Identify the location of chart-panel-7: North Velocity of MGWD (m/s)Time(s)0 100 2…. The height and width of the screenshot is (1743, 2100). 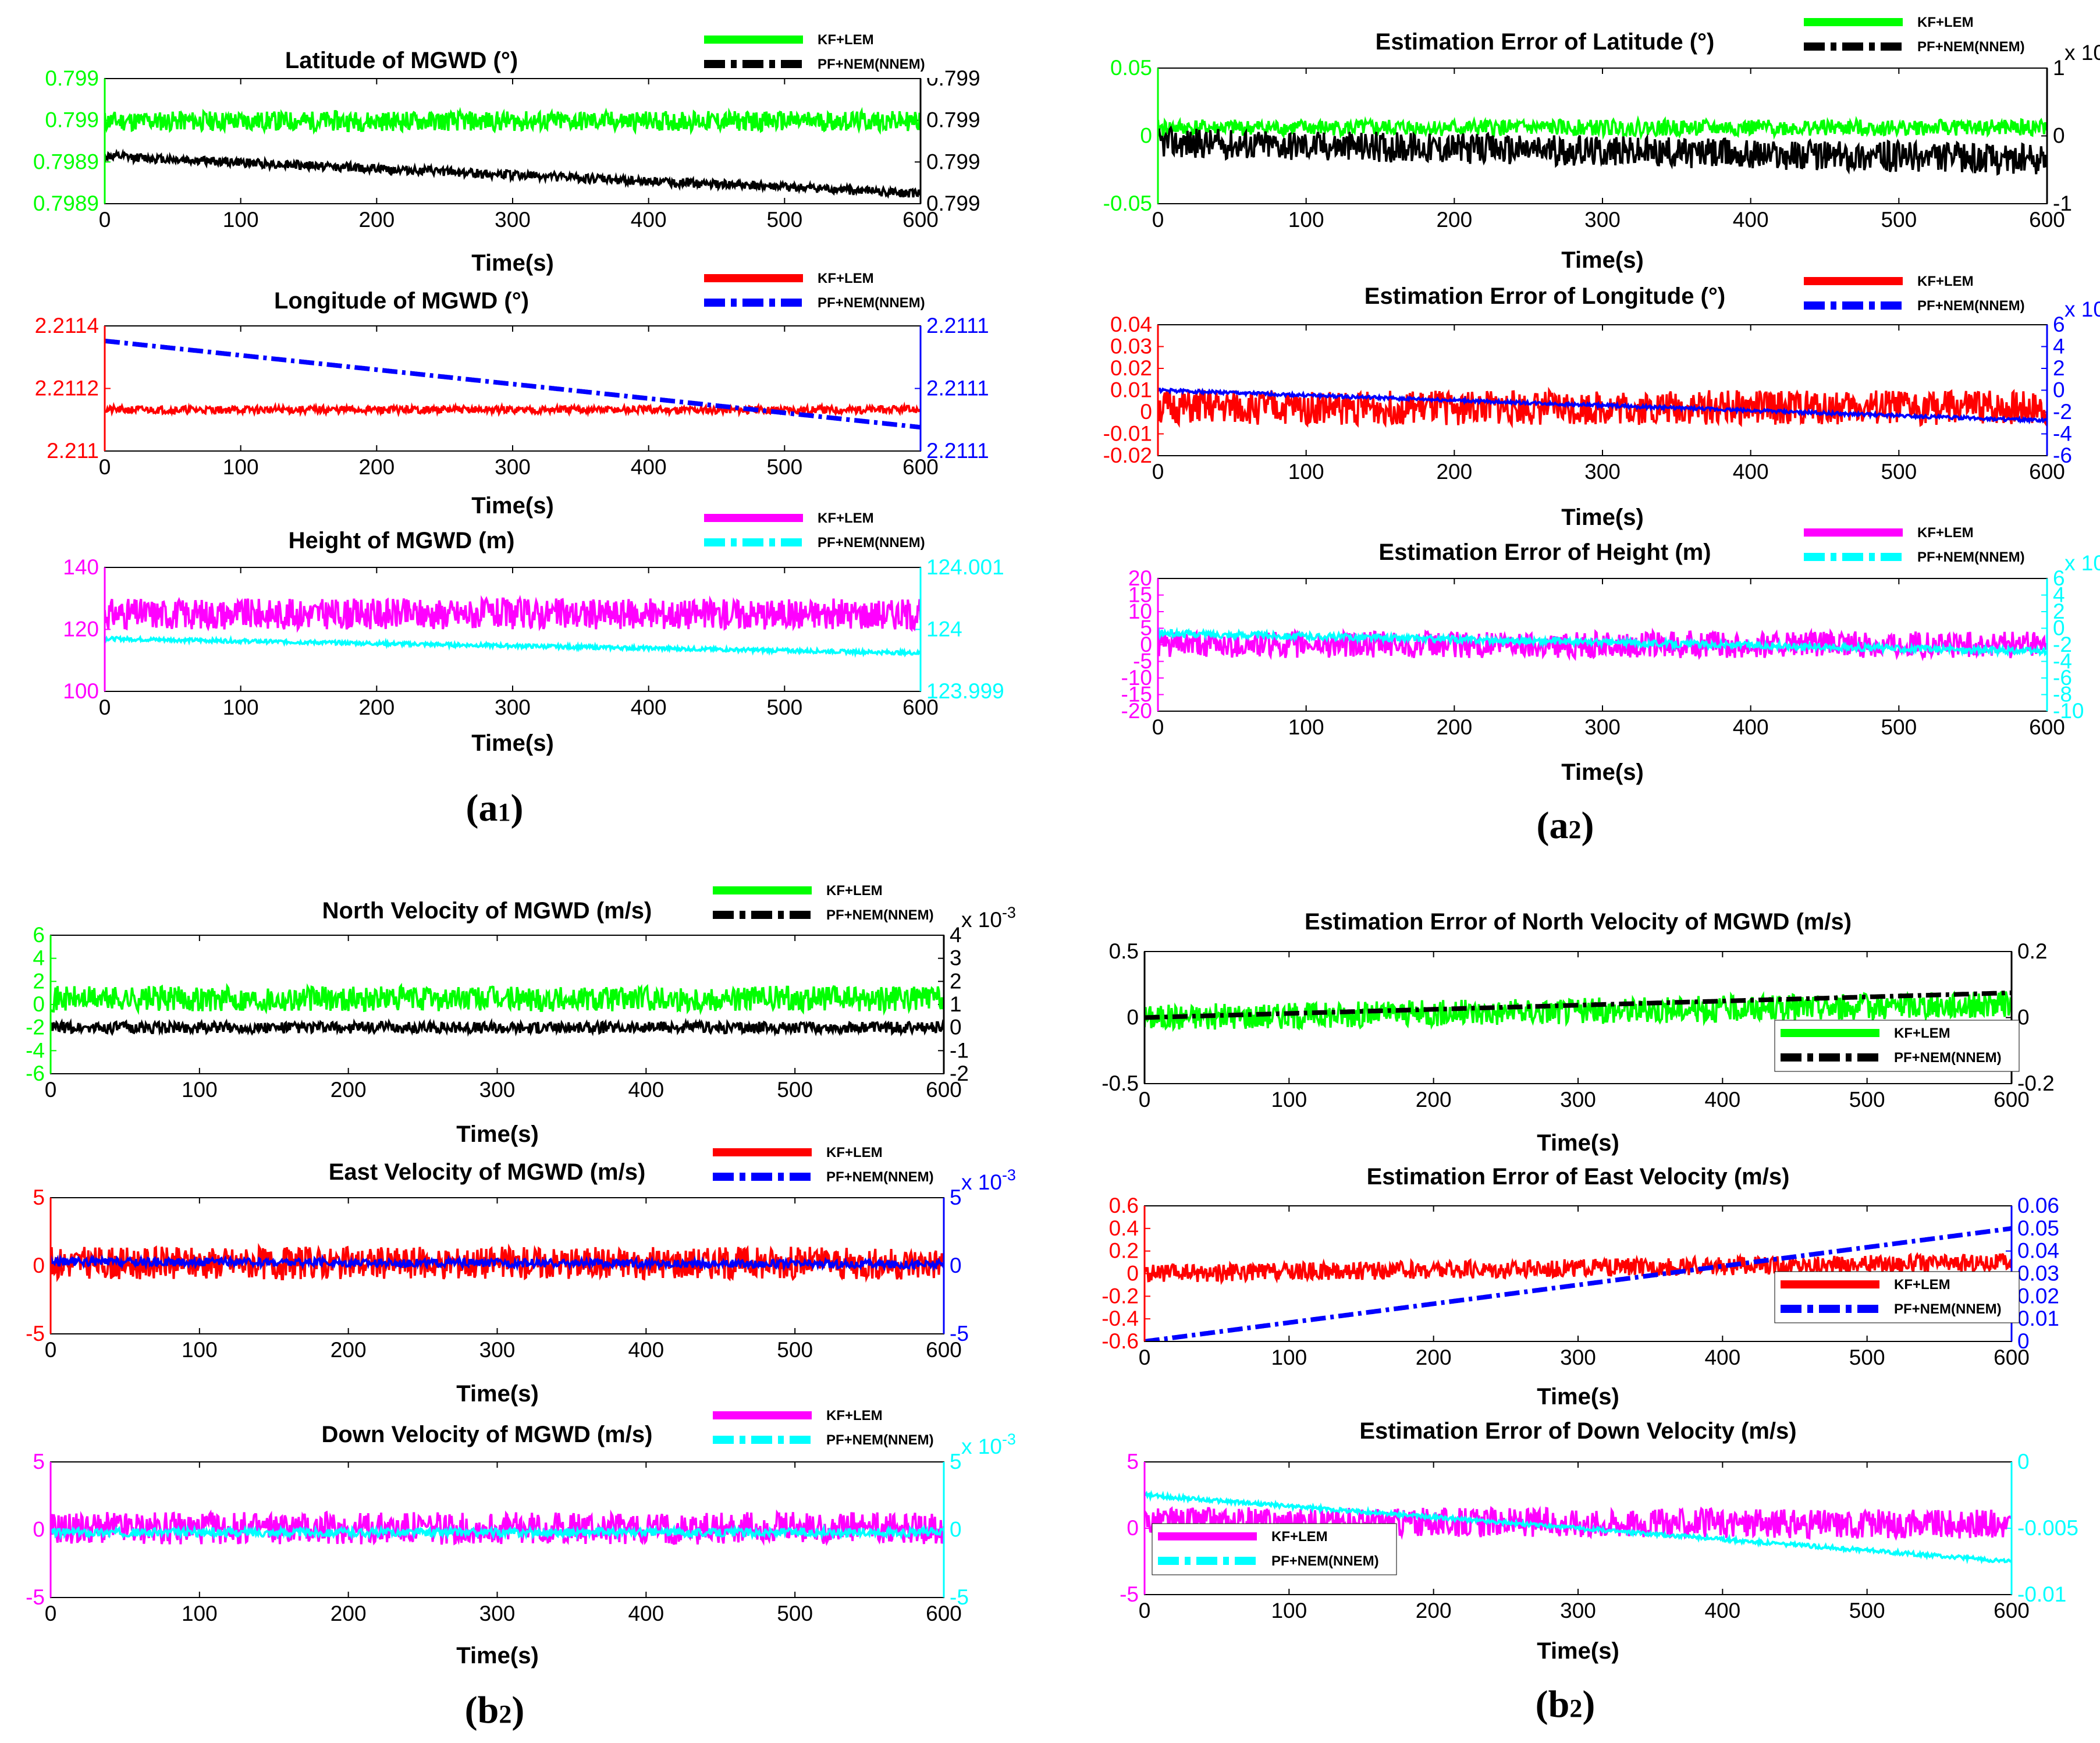
(521, 1012).